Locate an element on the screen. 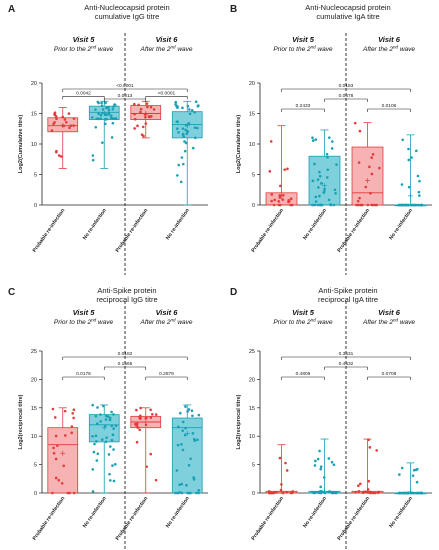 The height and width of the screenshot is (550, 439). p-value-label: 0.0708 is located at coordinates (389, 374).